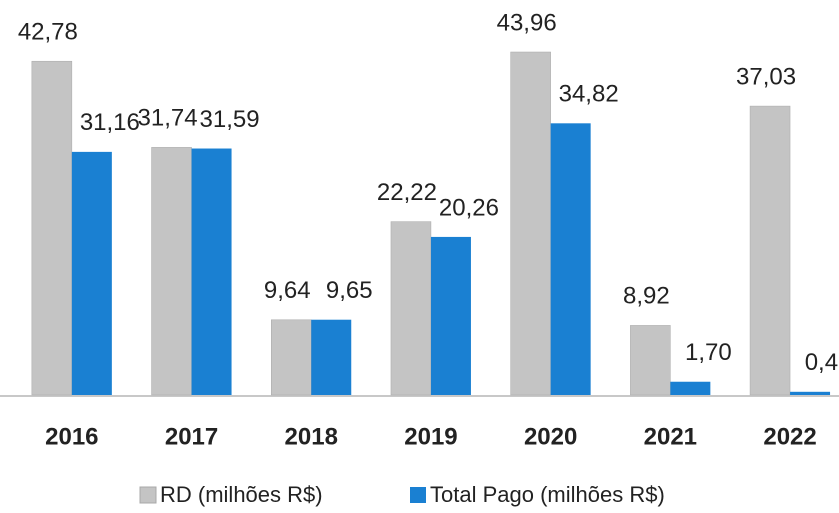 This screenshot has height=513, width=839. What do you see at coordinates (168, 118) in the screenshot?
I see `data-label: 31,74` at bounding box center [168, 118].